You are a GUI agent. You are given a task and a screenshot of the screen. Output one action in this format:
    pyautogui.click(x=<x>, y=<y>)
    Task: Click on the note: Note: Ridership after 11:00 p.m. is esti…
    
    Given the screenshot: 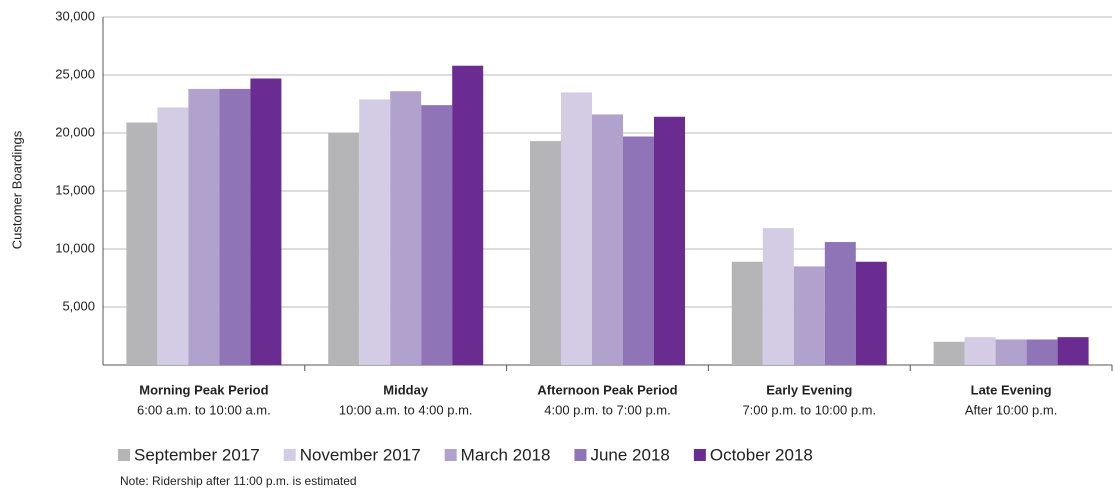 What is the action you would take?
    pyautogui.click(x=238, y=481)
    